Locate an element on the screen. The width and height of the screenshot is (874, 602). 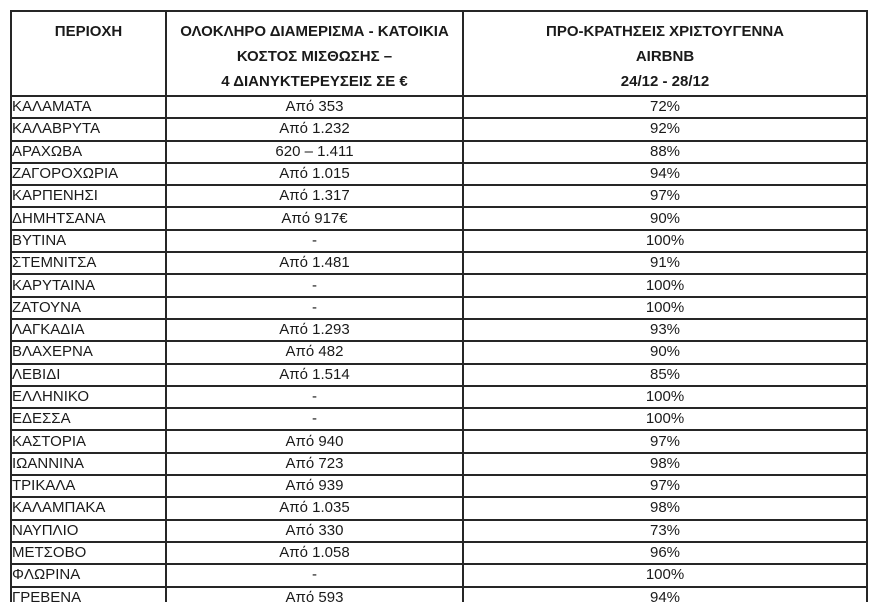
table-row: ΓΡΕΒΕΝΑ Από 593 94% is located at coordinates (439, 593).